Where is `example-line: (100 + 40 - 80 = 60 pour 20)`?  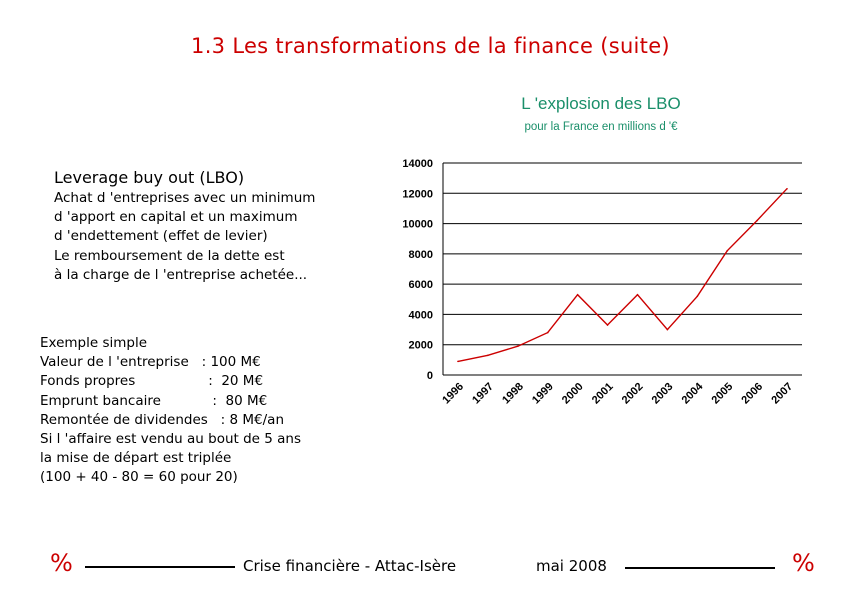 example-line: (100 + 40 - 80 = 60 pour 20) is located at coordinates (139, 477).